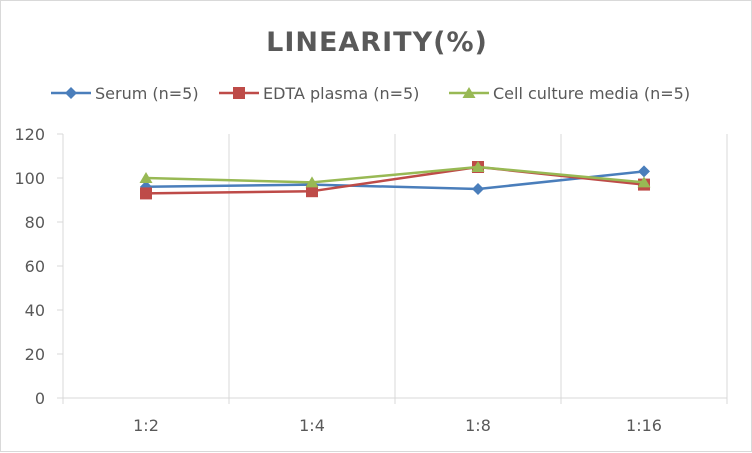 The width and height of the screenshot is (752, 453). Describe the element at coordinates (29, 178) in the screenshot. I see `y-tick-label: 100` at that location.